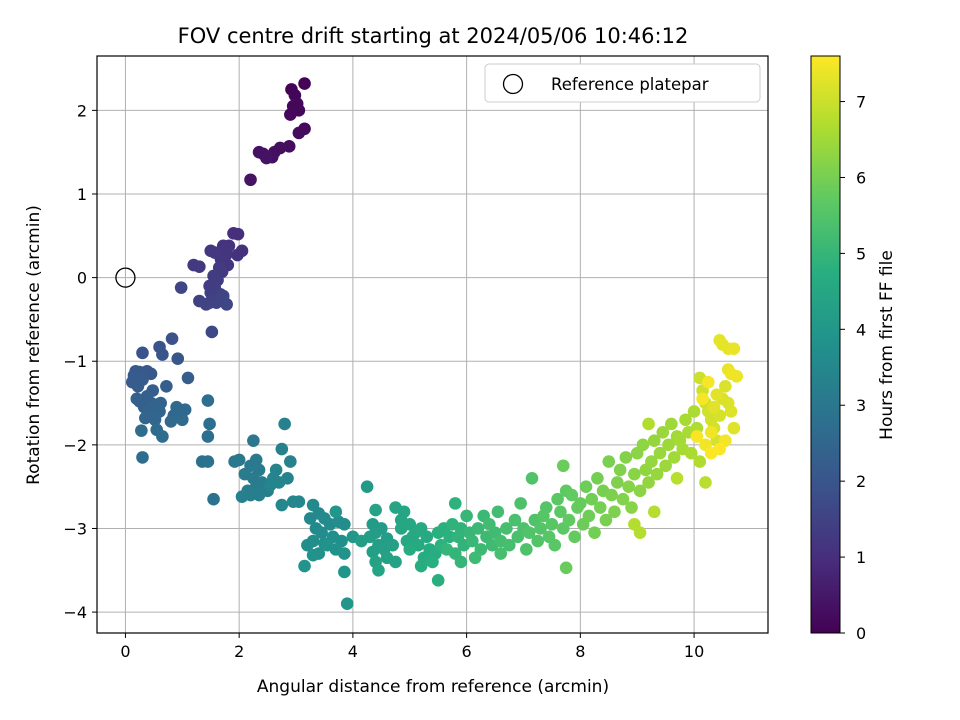 This screenshot has width=960, height=720. I want to click on x-tick-label: 2, so click(239, 651).